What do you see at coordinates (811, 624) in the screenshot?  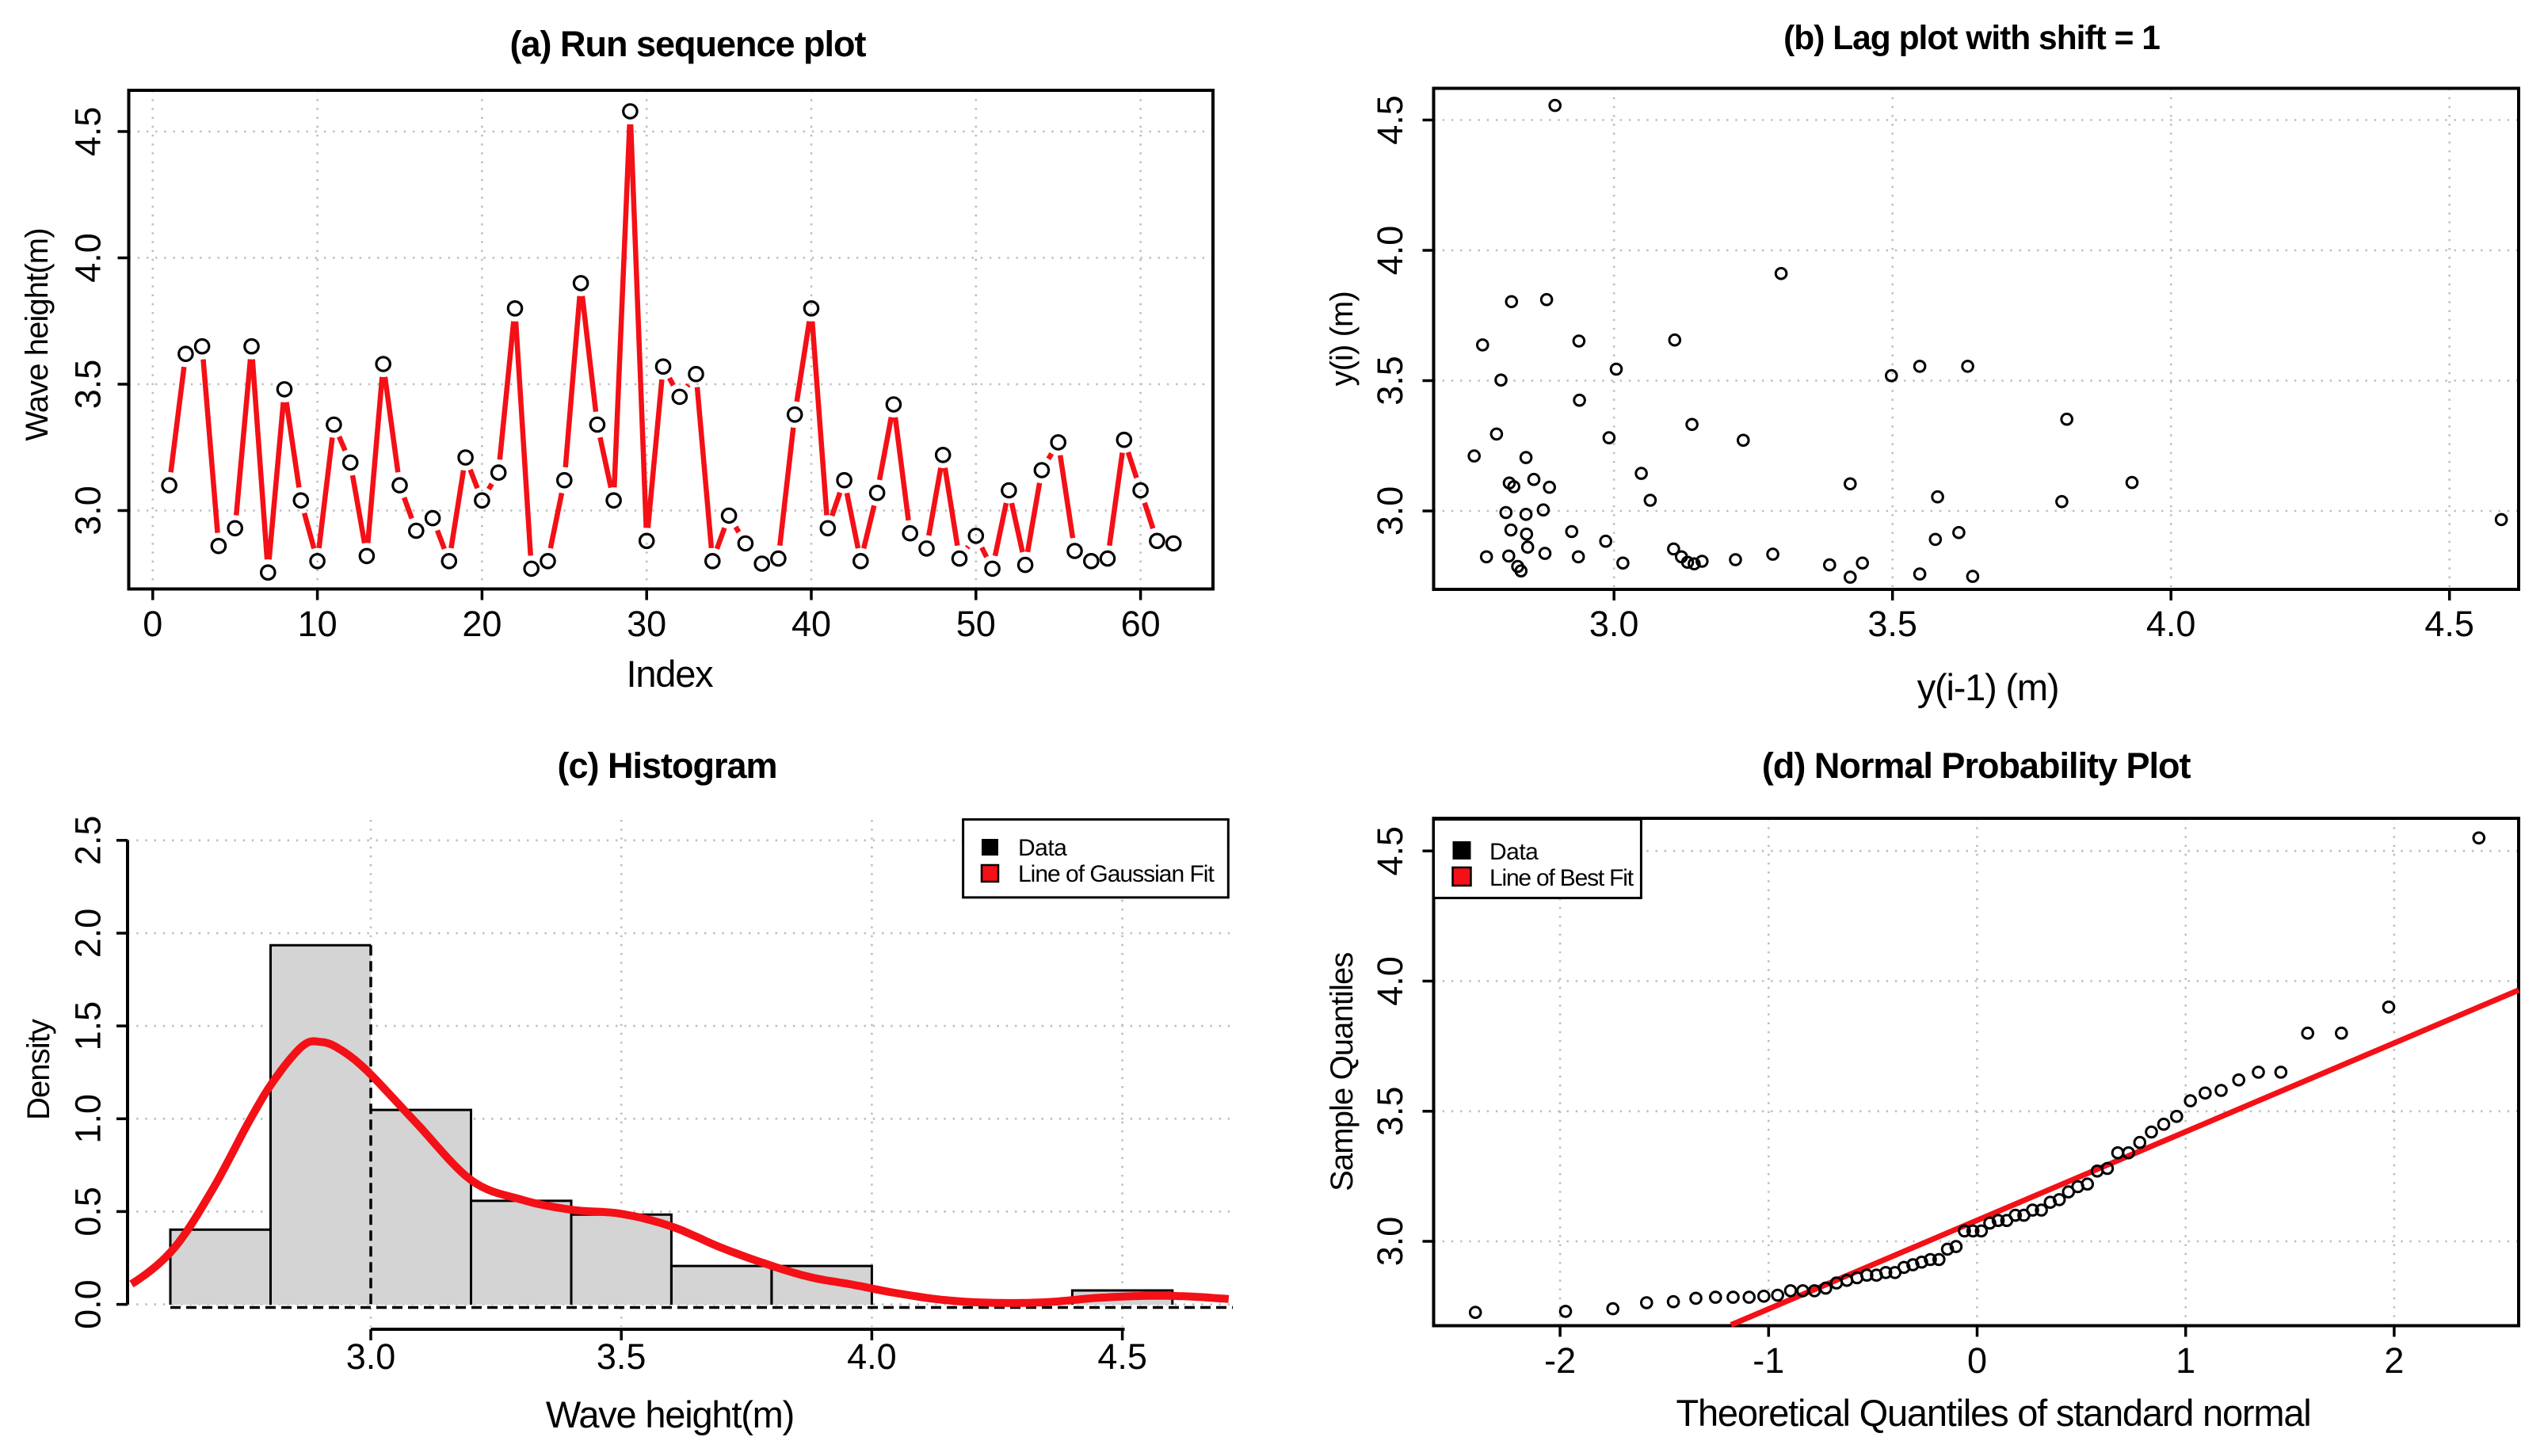 I see `svg-text: 40` at bounding box center [811, 624].